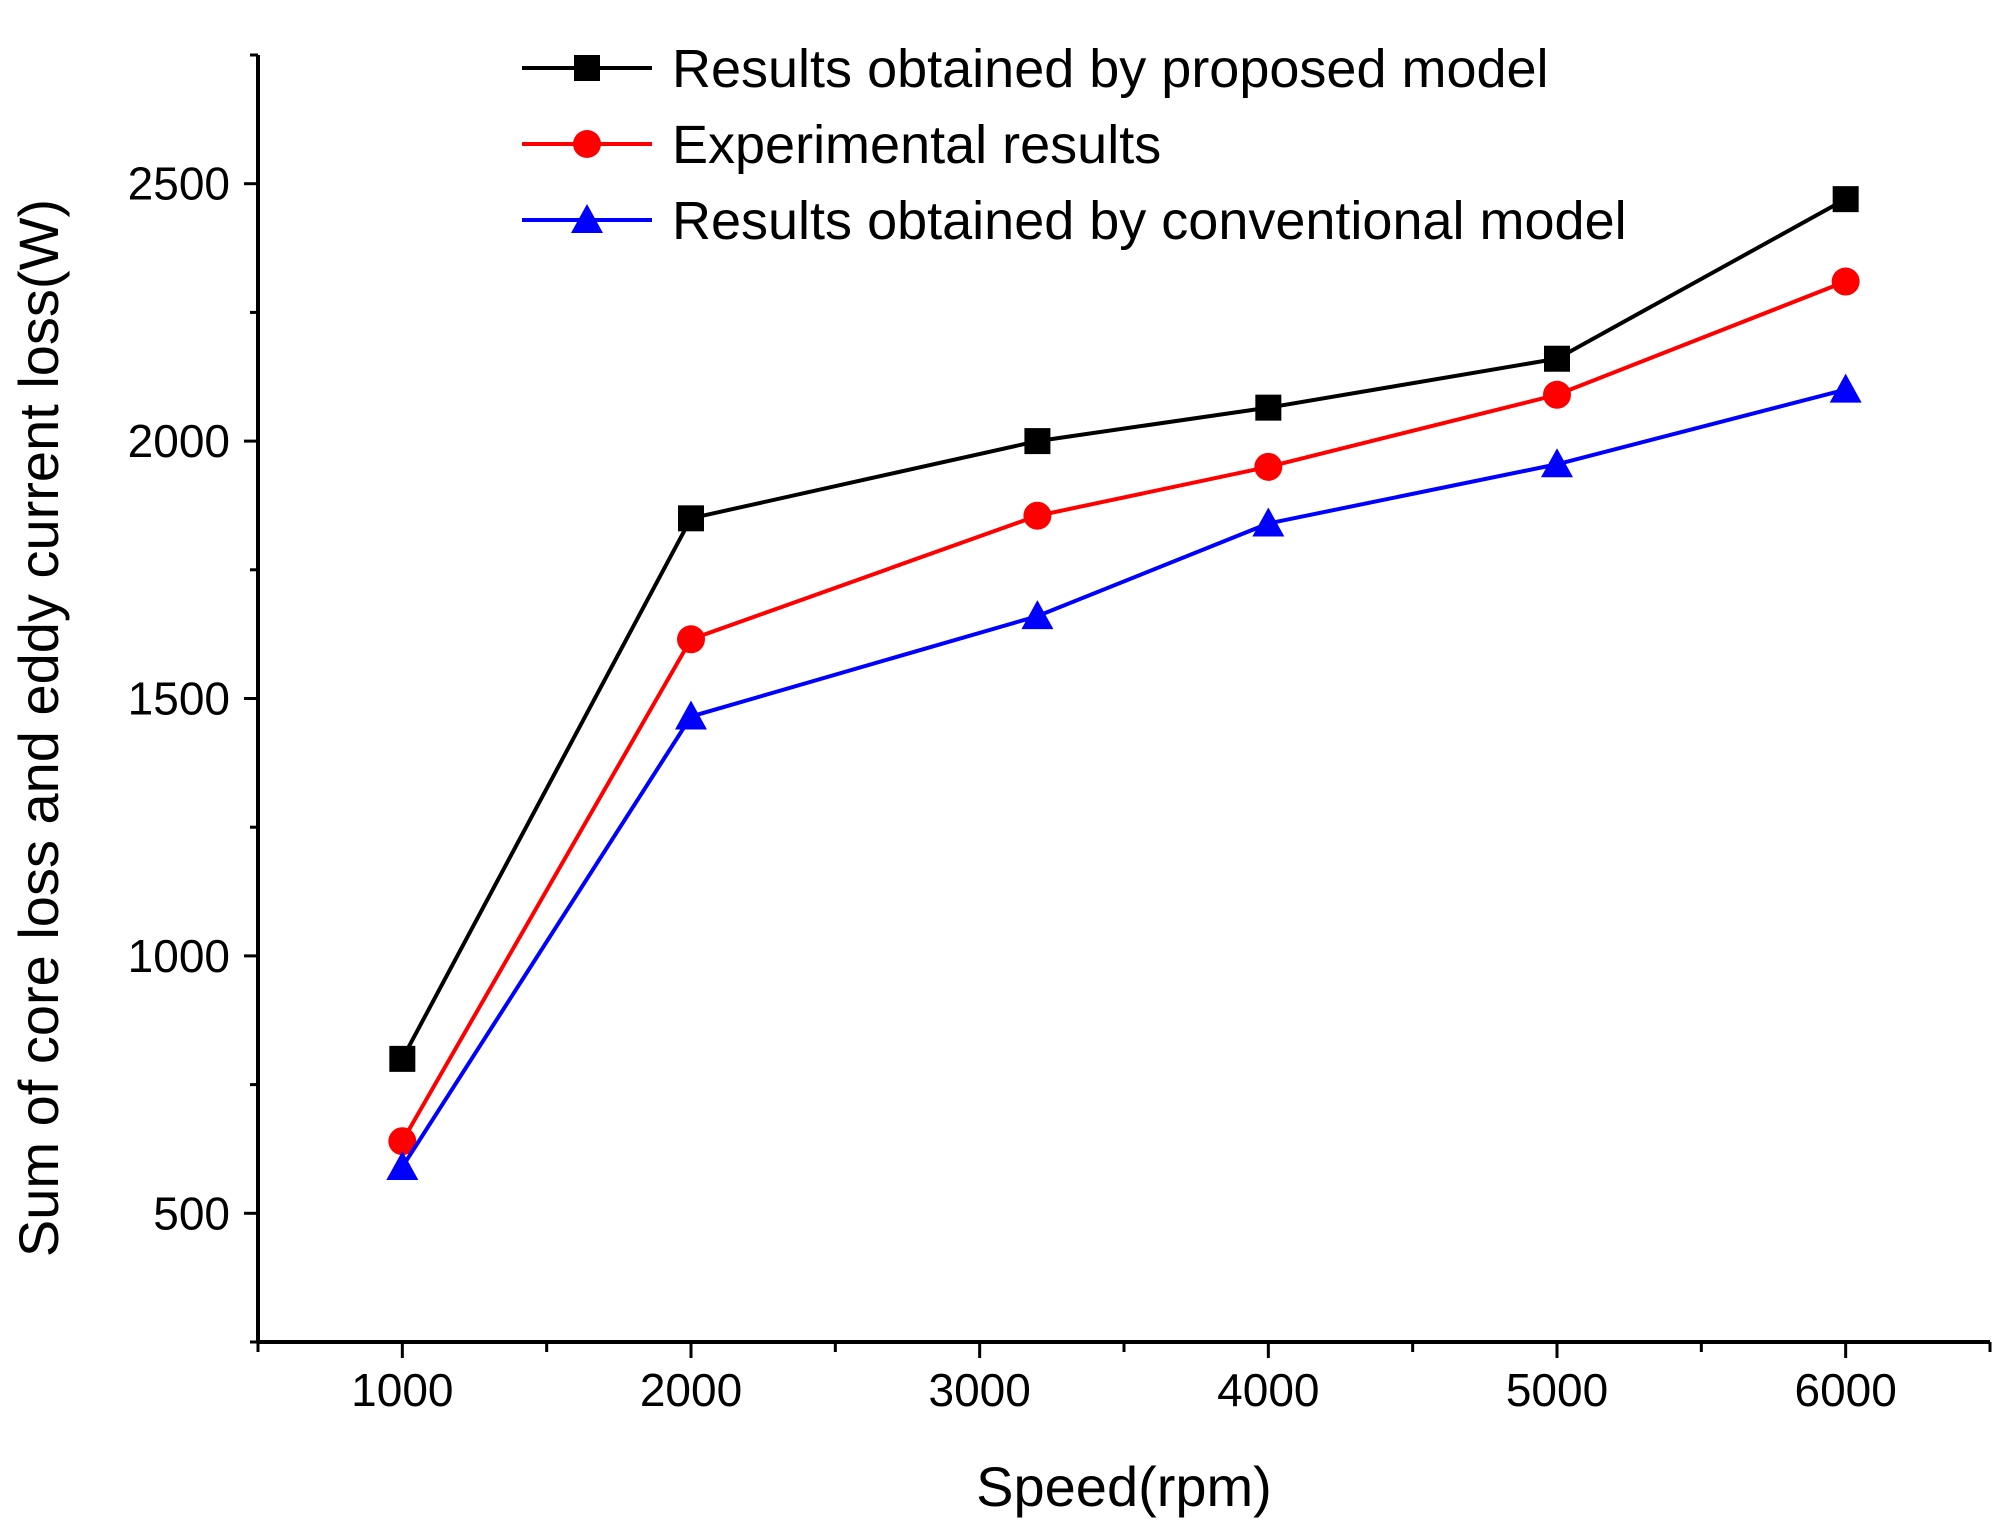  What do you see at coordinates (1124, 1379) in the screenshot?
I see `x-ticks: 1000 2000 3000 4000 5000 6000` at bounding box center [1124, 1379].